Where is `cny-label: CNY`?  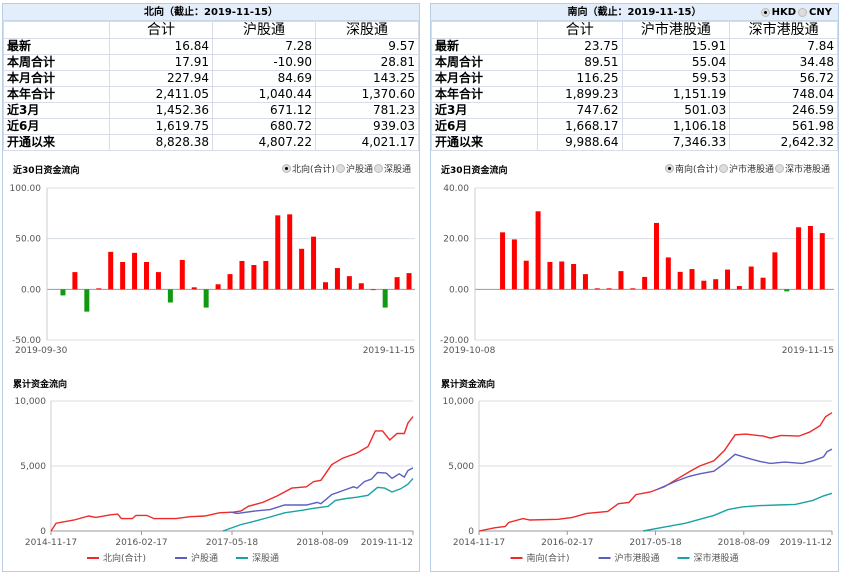
cny-label: CNY is located at coordinates (820, 12).